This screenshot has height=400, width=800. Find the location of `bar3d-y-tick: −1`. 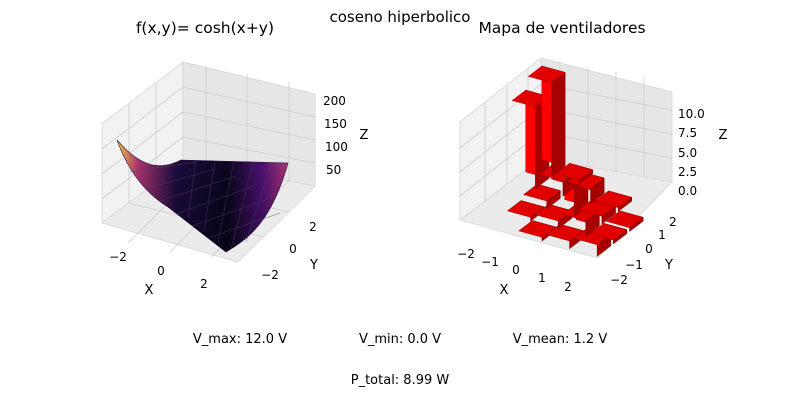

bar3d-y-tick: −1 is located at coordinates (634, 265).